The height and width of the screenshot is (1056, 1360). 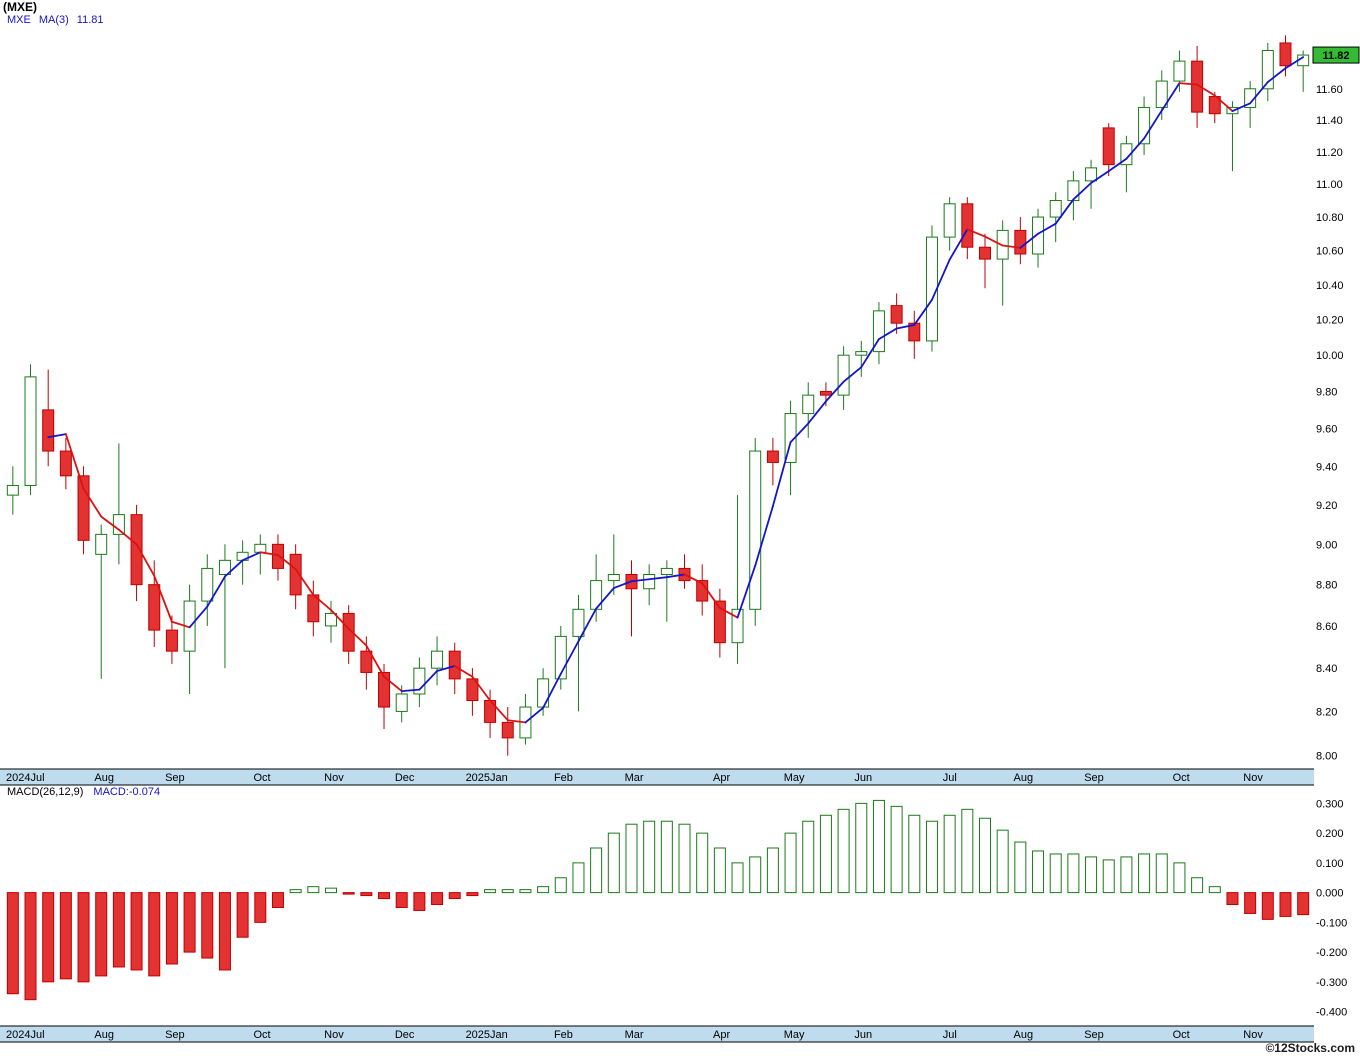 I want to click on svg-text: 9.20, so click(x=1326, y=506).